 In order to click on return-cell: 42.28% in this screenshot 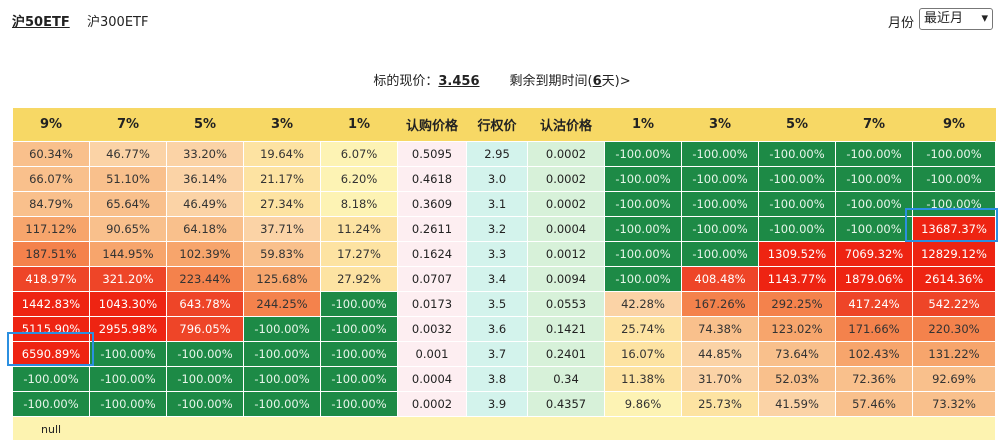, I will do `click(643, 304)`.